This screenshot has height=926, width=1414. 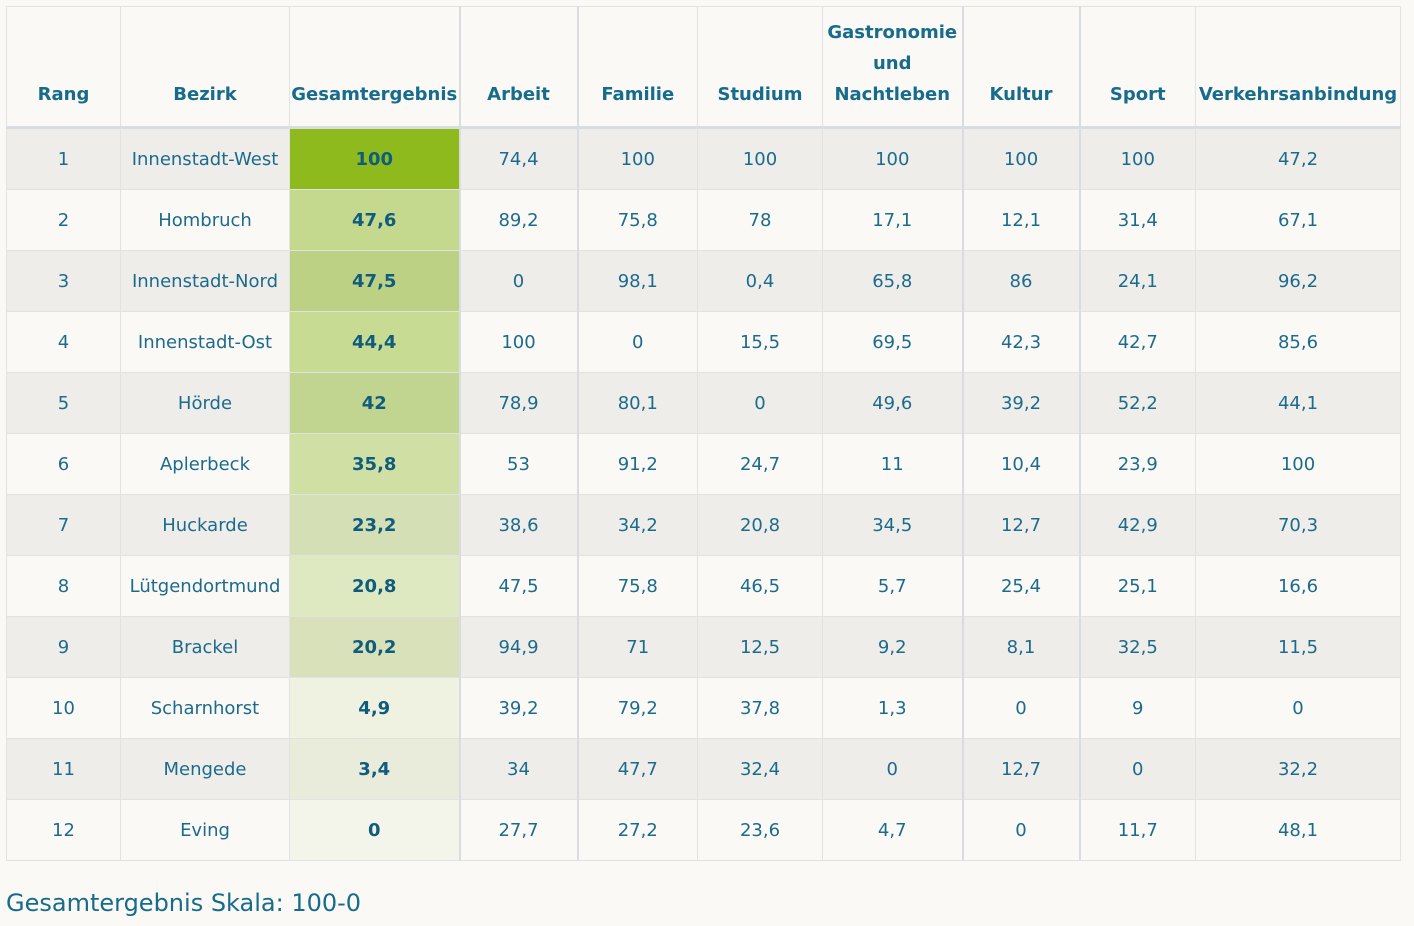 What do you see at coordinates (892, 708) in the screenshot?
I see `cell-gastronomie: 1,3` at bounding box center [892, 708].